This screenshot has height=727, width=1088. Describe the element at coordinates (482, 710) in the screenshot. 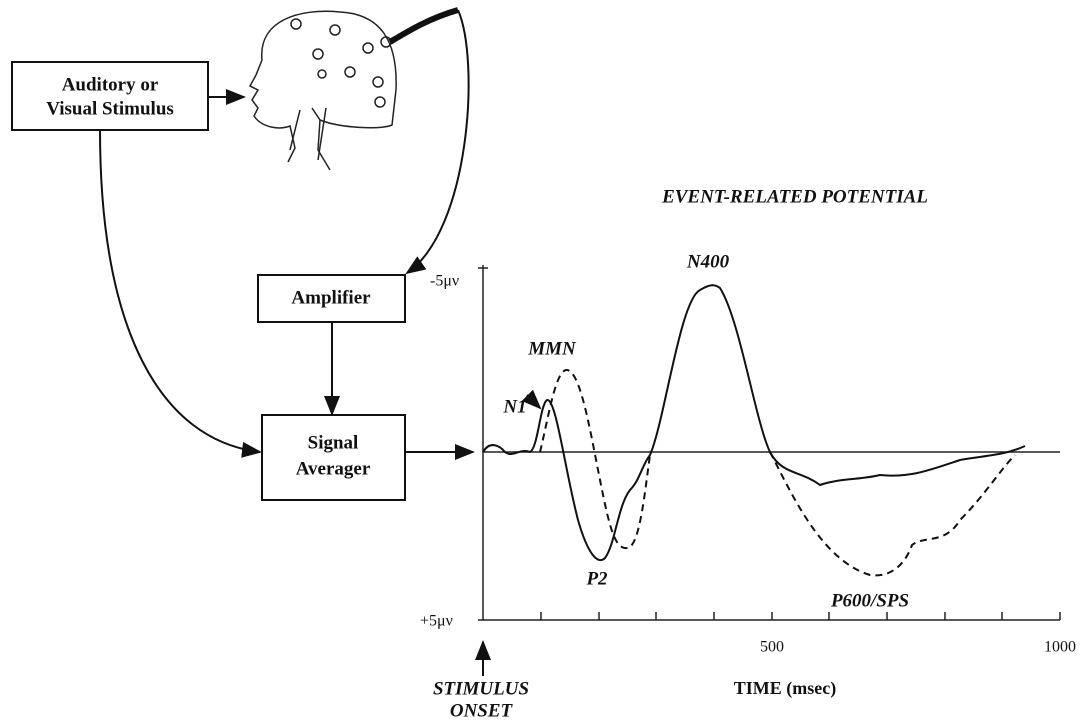

I see `onset-label: ONSET` at that location.